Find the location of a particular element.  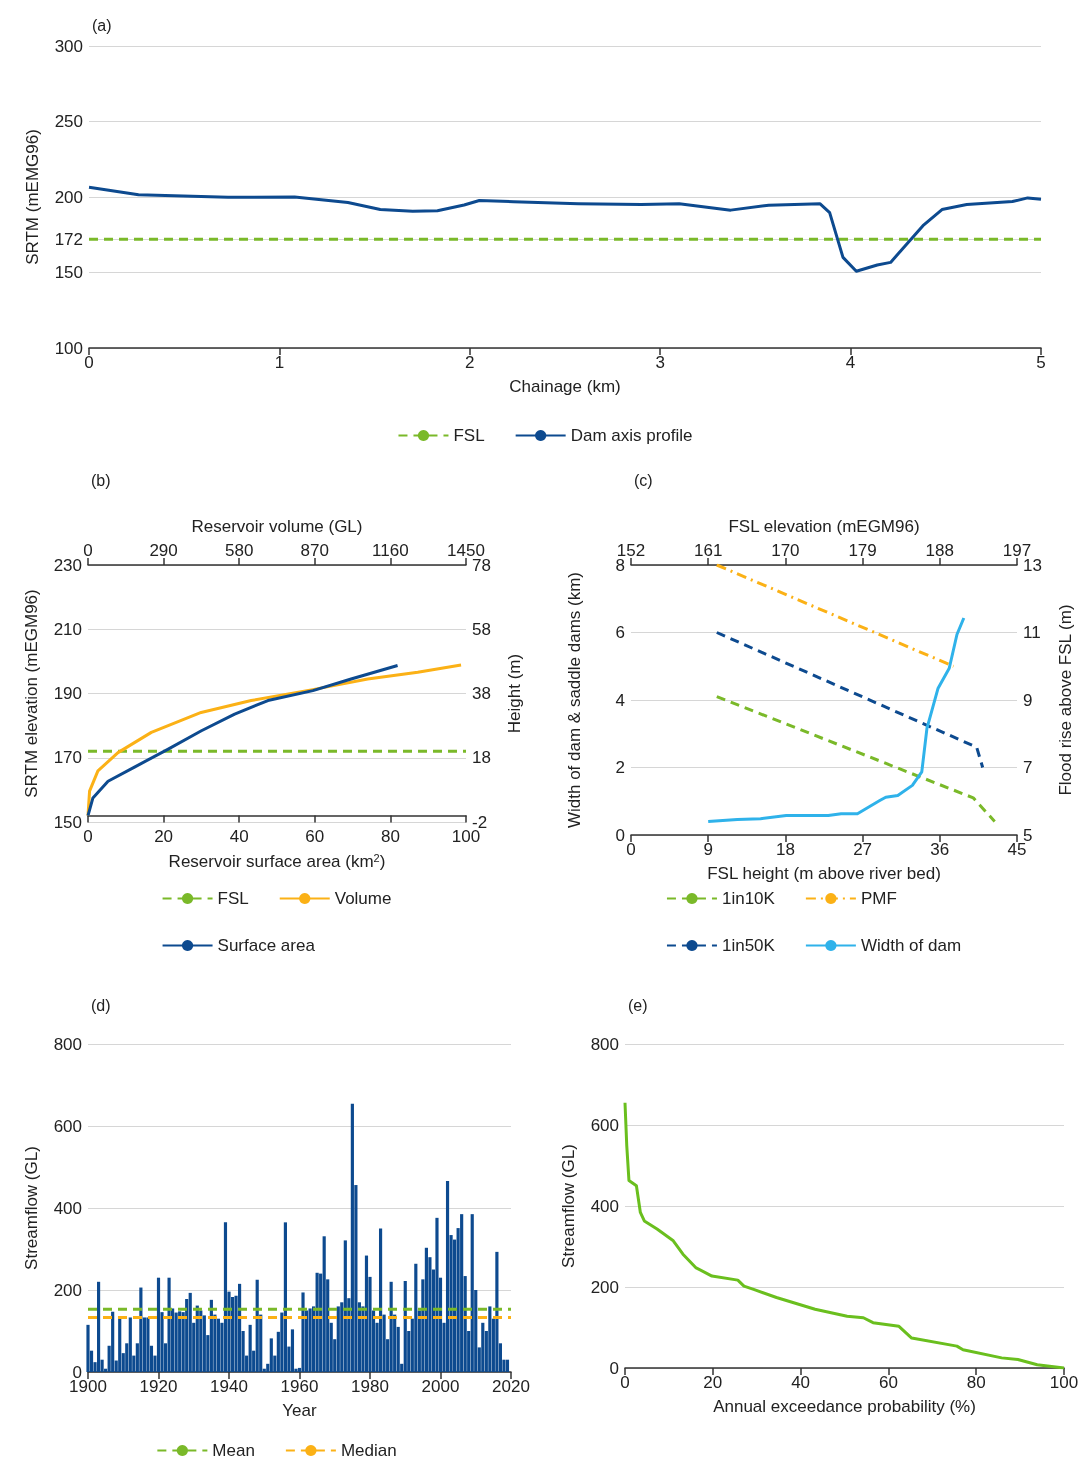

x2-tick-label: 170 is located at coordinates (785, 550).